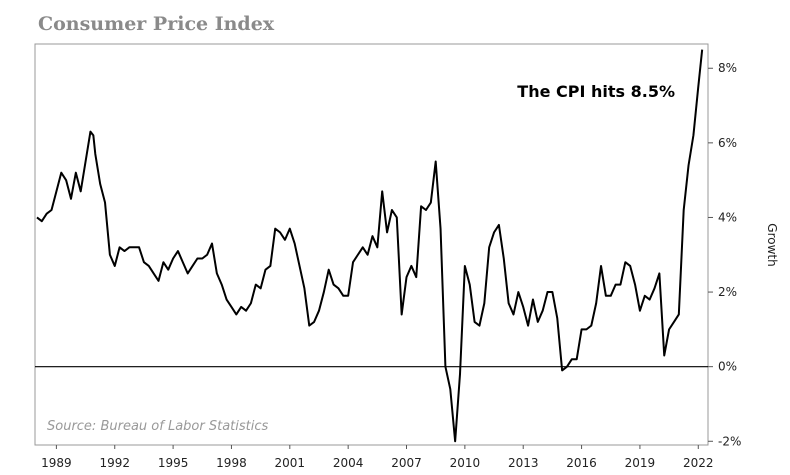  What do you see at coordinates (290, 463) in the screenshot?
I see `x-tick-label: 2001` at bounding box center [290, 463].